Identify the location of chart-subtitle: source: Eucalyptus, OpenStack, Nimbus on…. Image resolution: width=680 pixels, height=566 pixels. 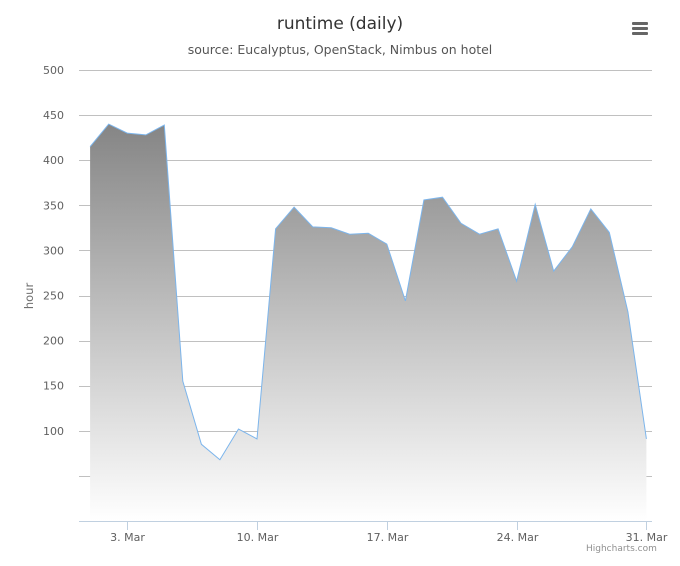
(340, 49).